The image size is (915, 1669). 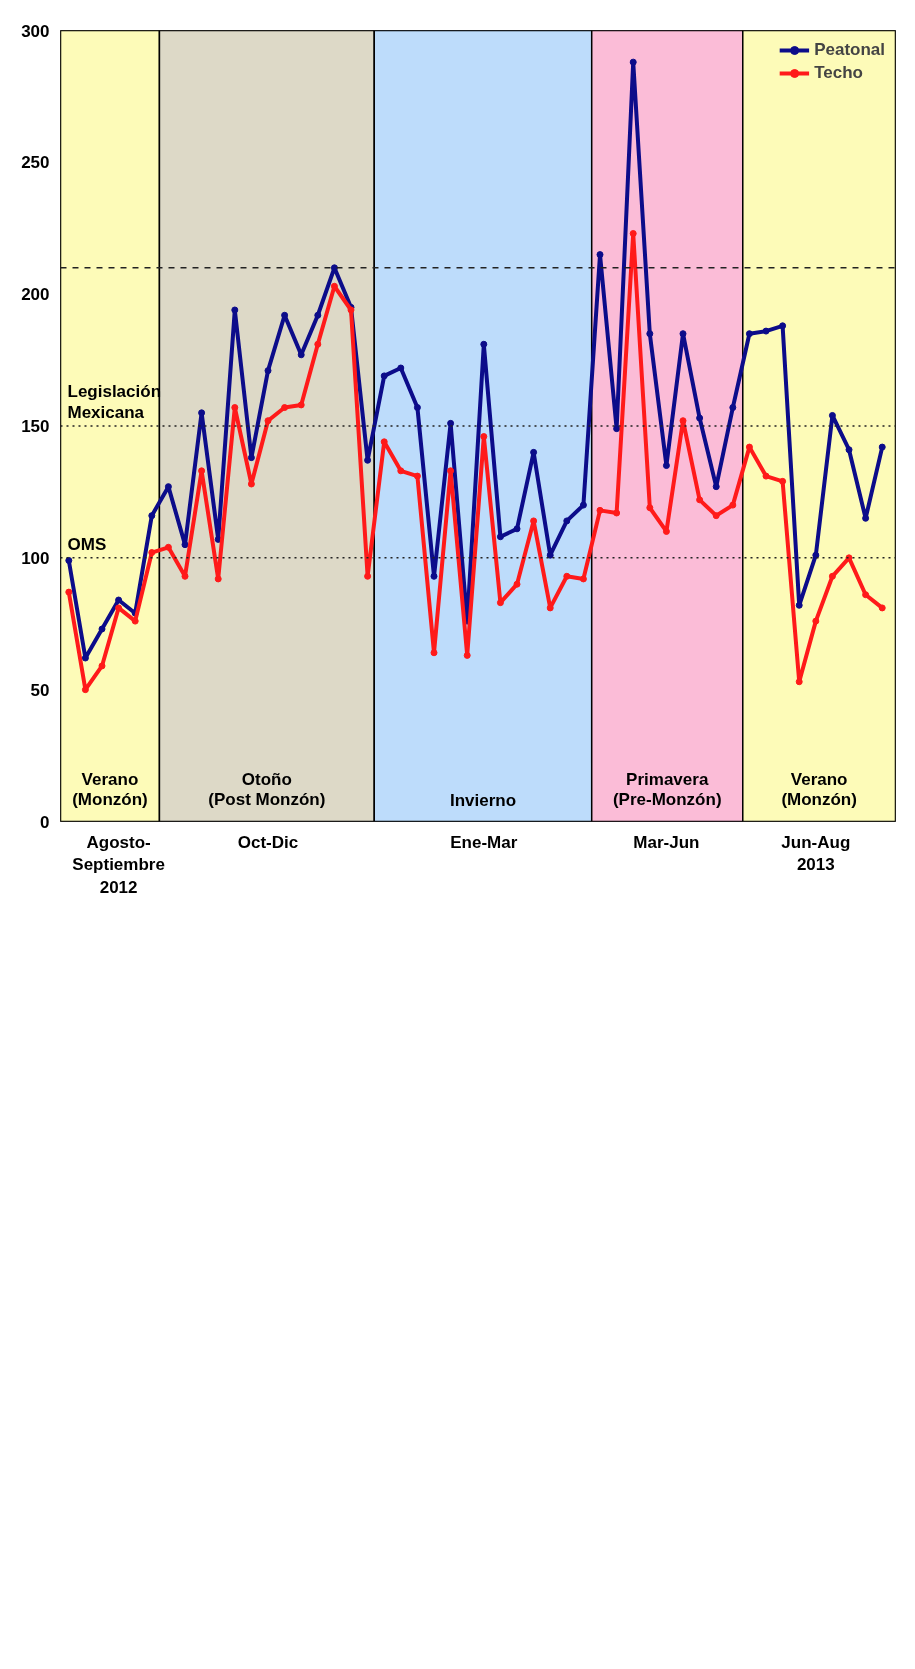 What do you see at coordinates (35, 295) in the screenshot?
I see `y-tick-label: 200` at bounding box center [35, 295].